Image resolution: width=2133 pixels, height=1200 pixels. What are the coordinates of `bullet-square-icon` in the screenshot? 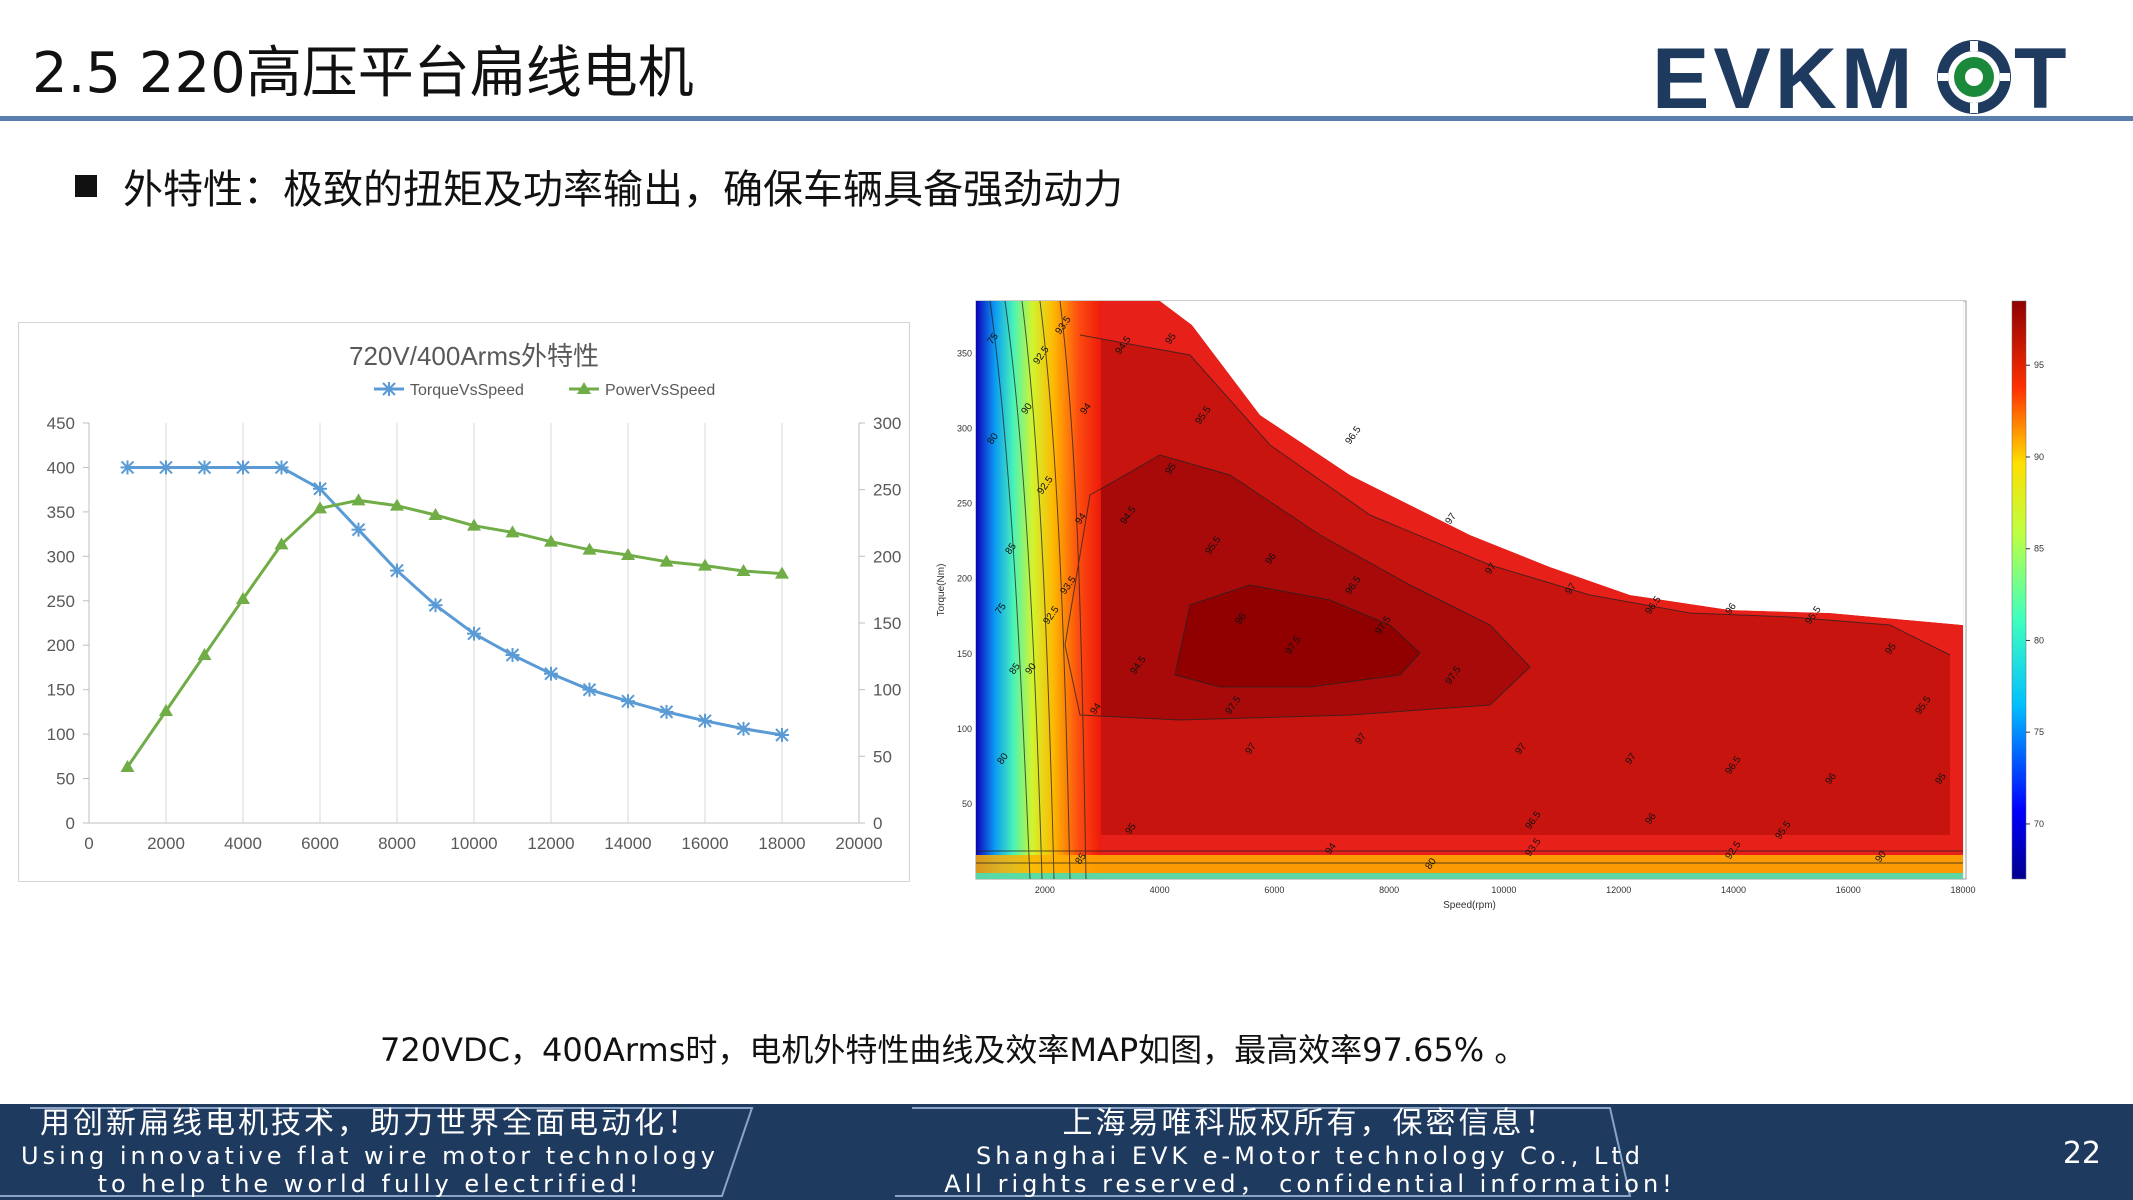 It's located at (86, 186).